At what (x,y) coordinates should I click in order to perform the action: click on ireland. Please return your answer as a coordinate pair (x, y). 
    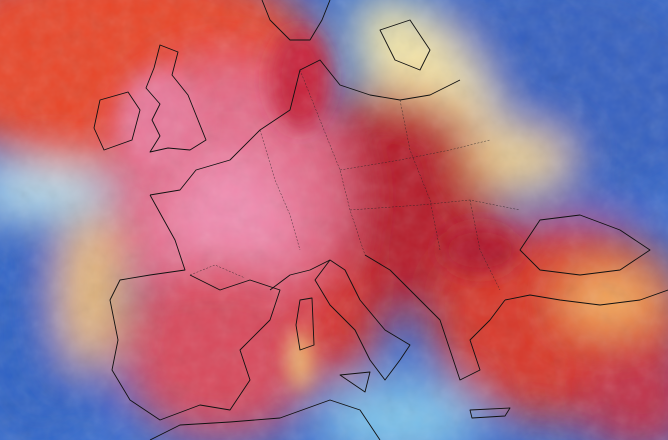
    Looking at the image, I should click on (117, 121).